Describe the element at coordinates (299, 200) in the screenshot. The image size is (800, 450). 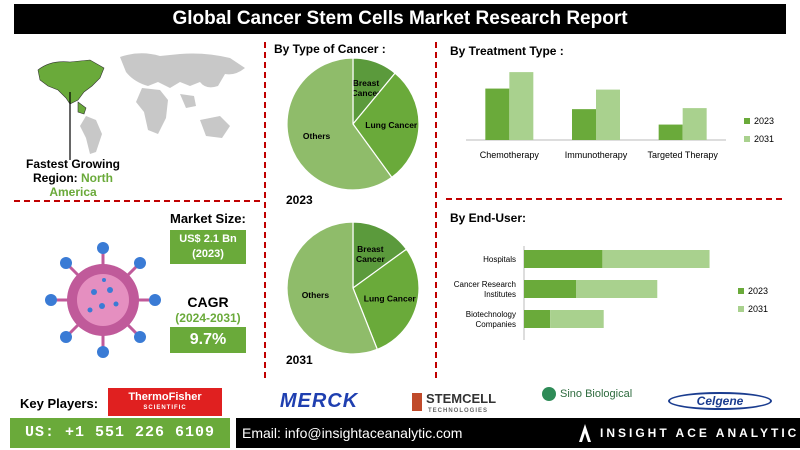
I see `pie-2023-year: 2023` at that location.